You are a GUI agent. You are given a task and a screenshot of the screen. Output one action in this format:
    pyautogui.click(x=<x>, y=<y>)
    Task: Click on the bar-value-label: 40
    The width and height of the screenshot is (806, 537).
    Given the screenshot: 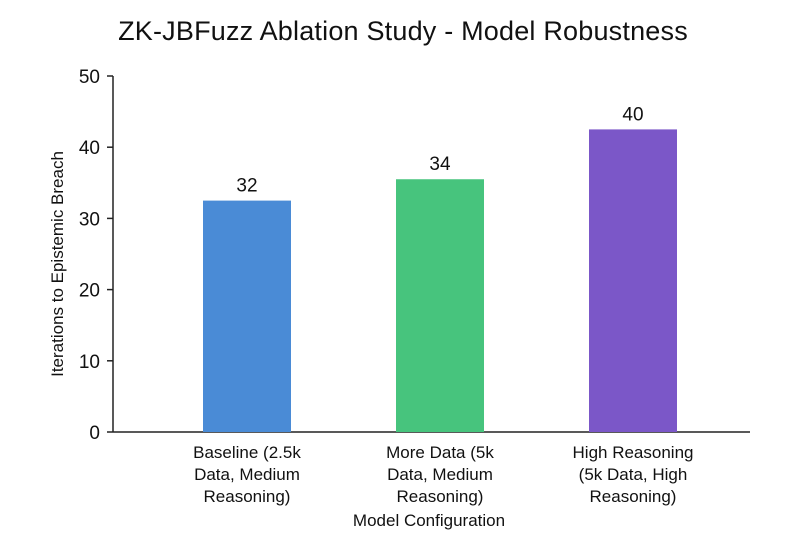 What is the action you would take?
    pyautogui.click(x=632, y=114)
    